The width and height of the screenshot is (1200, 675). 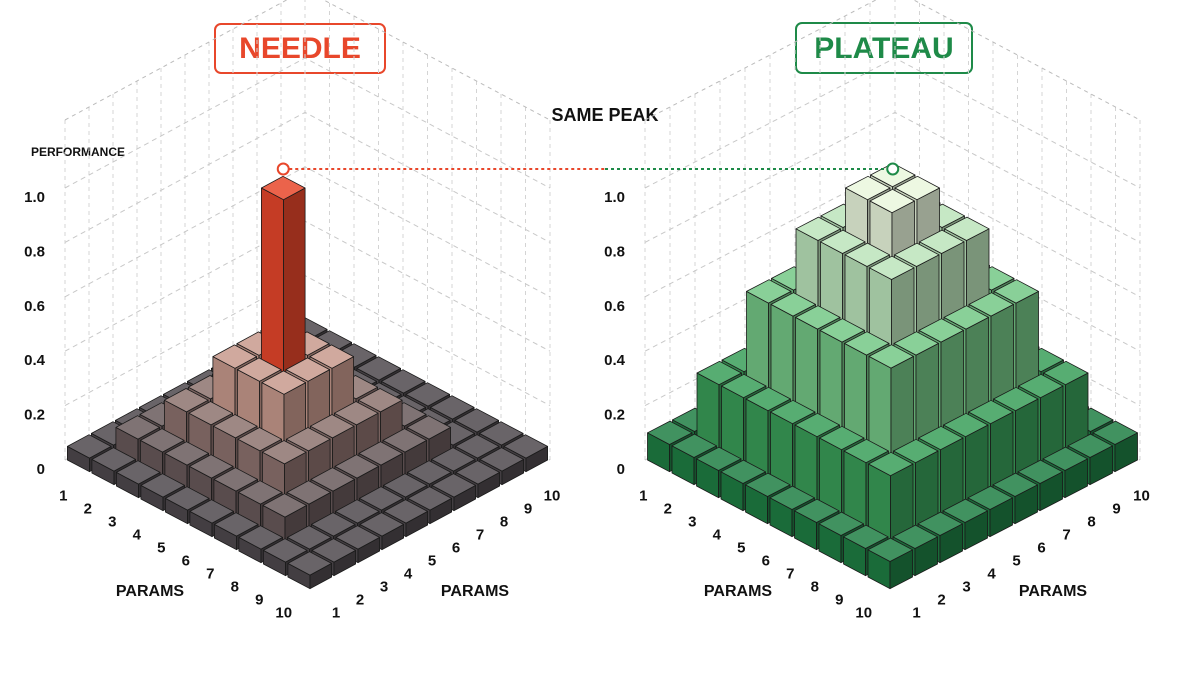 I want to click on y-tick-label: 7, so click(x=480, y=534).